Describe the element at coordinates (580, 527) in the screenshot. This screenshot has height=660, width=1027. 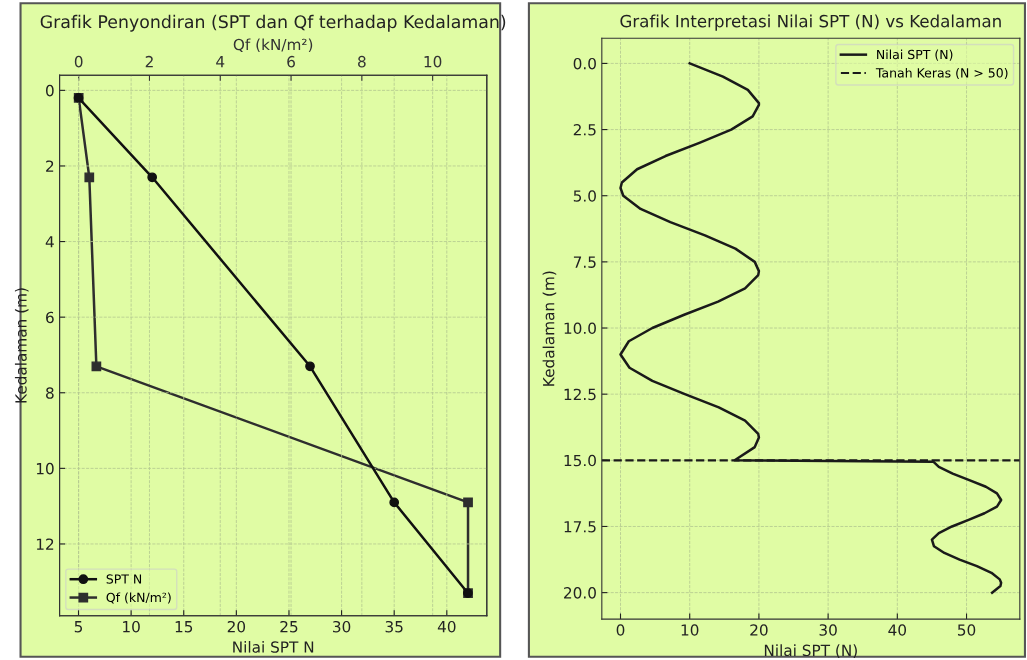
I see `y-tick-label: 17.5` at that location.